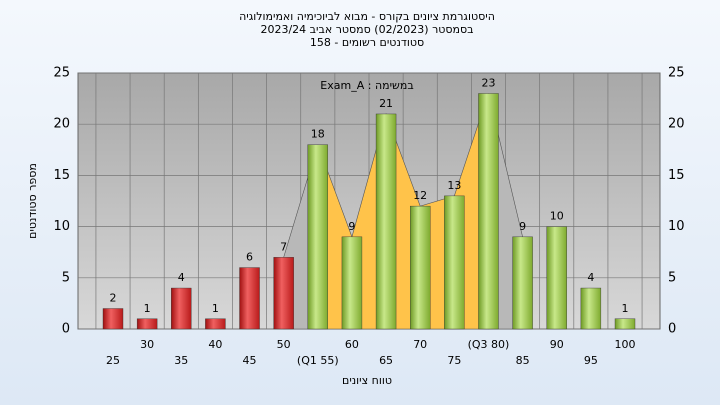 The height and width of the screenshot is (405, 720). What do you see at coordinates (318, 134) in the screenshot?
I see `data-label: 18` at bounding box center [318, 134].